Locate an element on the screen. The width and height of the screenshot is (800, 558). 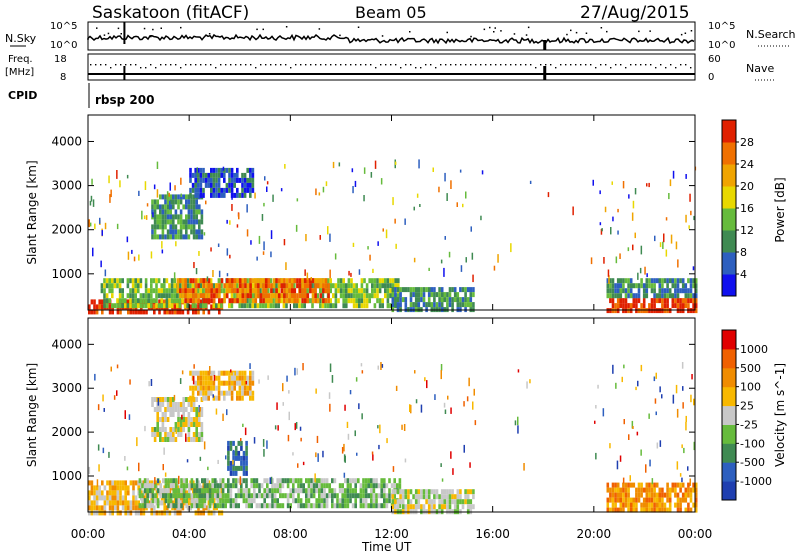
nsky-spike is located at coordinates (124, 33).